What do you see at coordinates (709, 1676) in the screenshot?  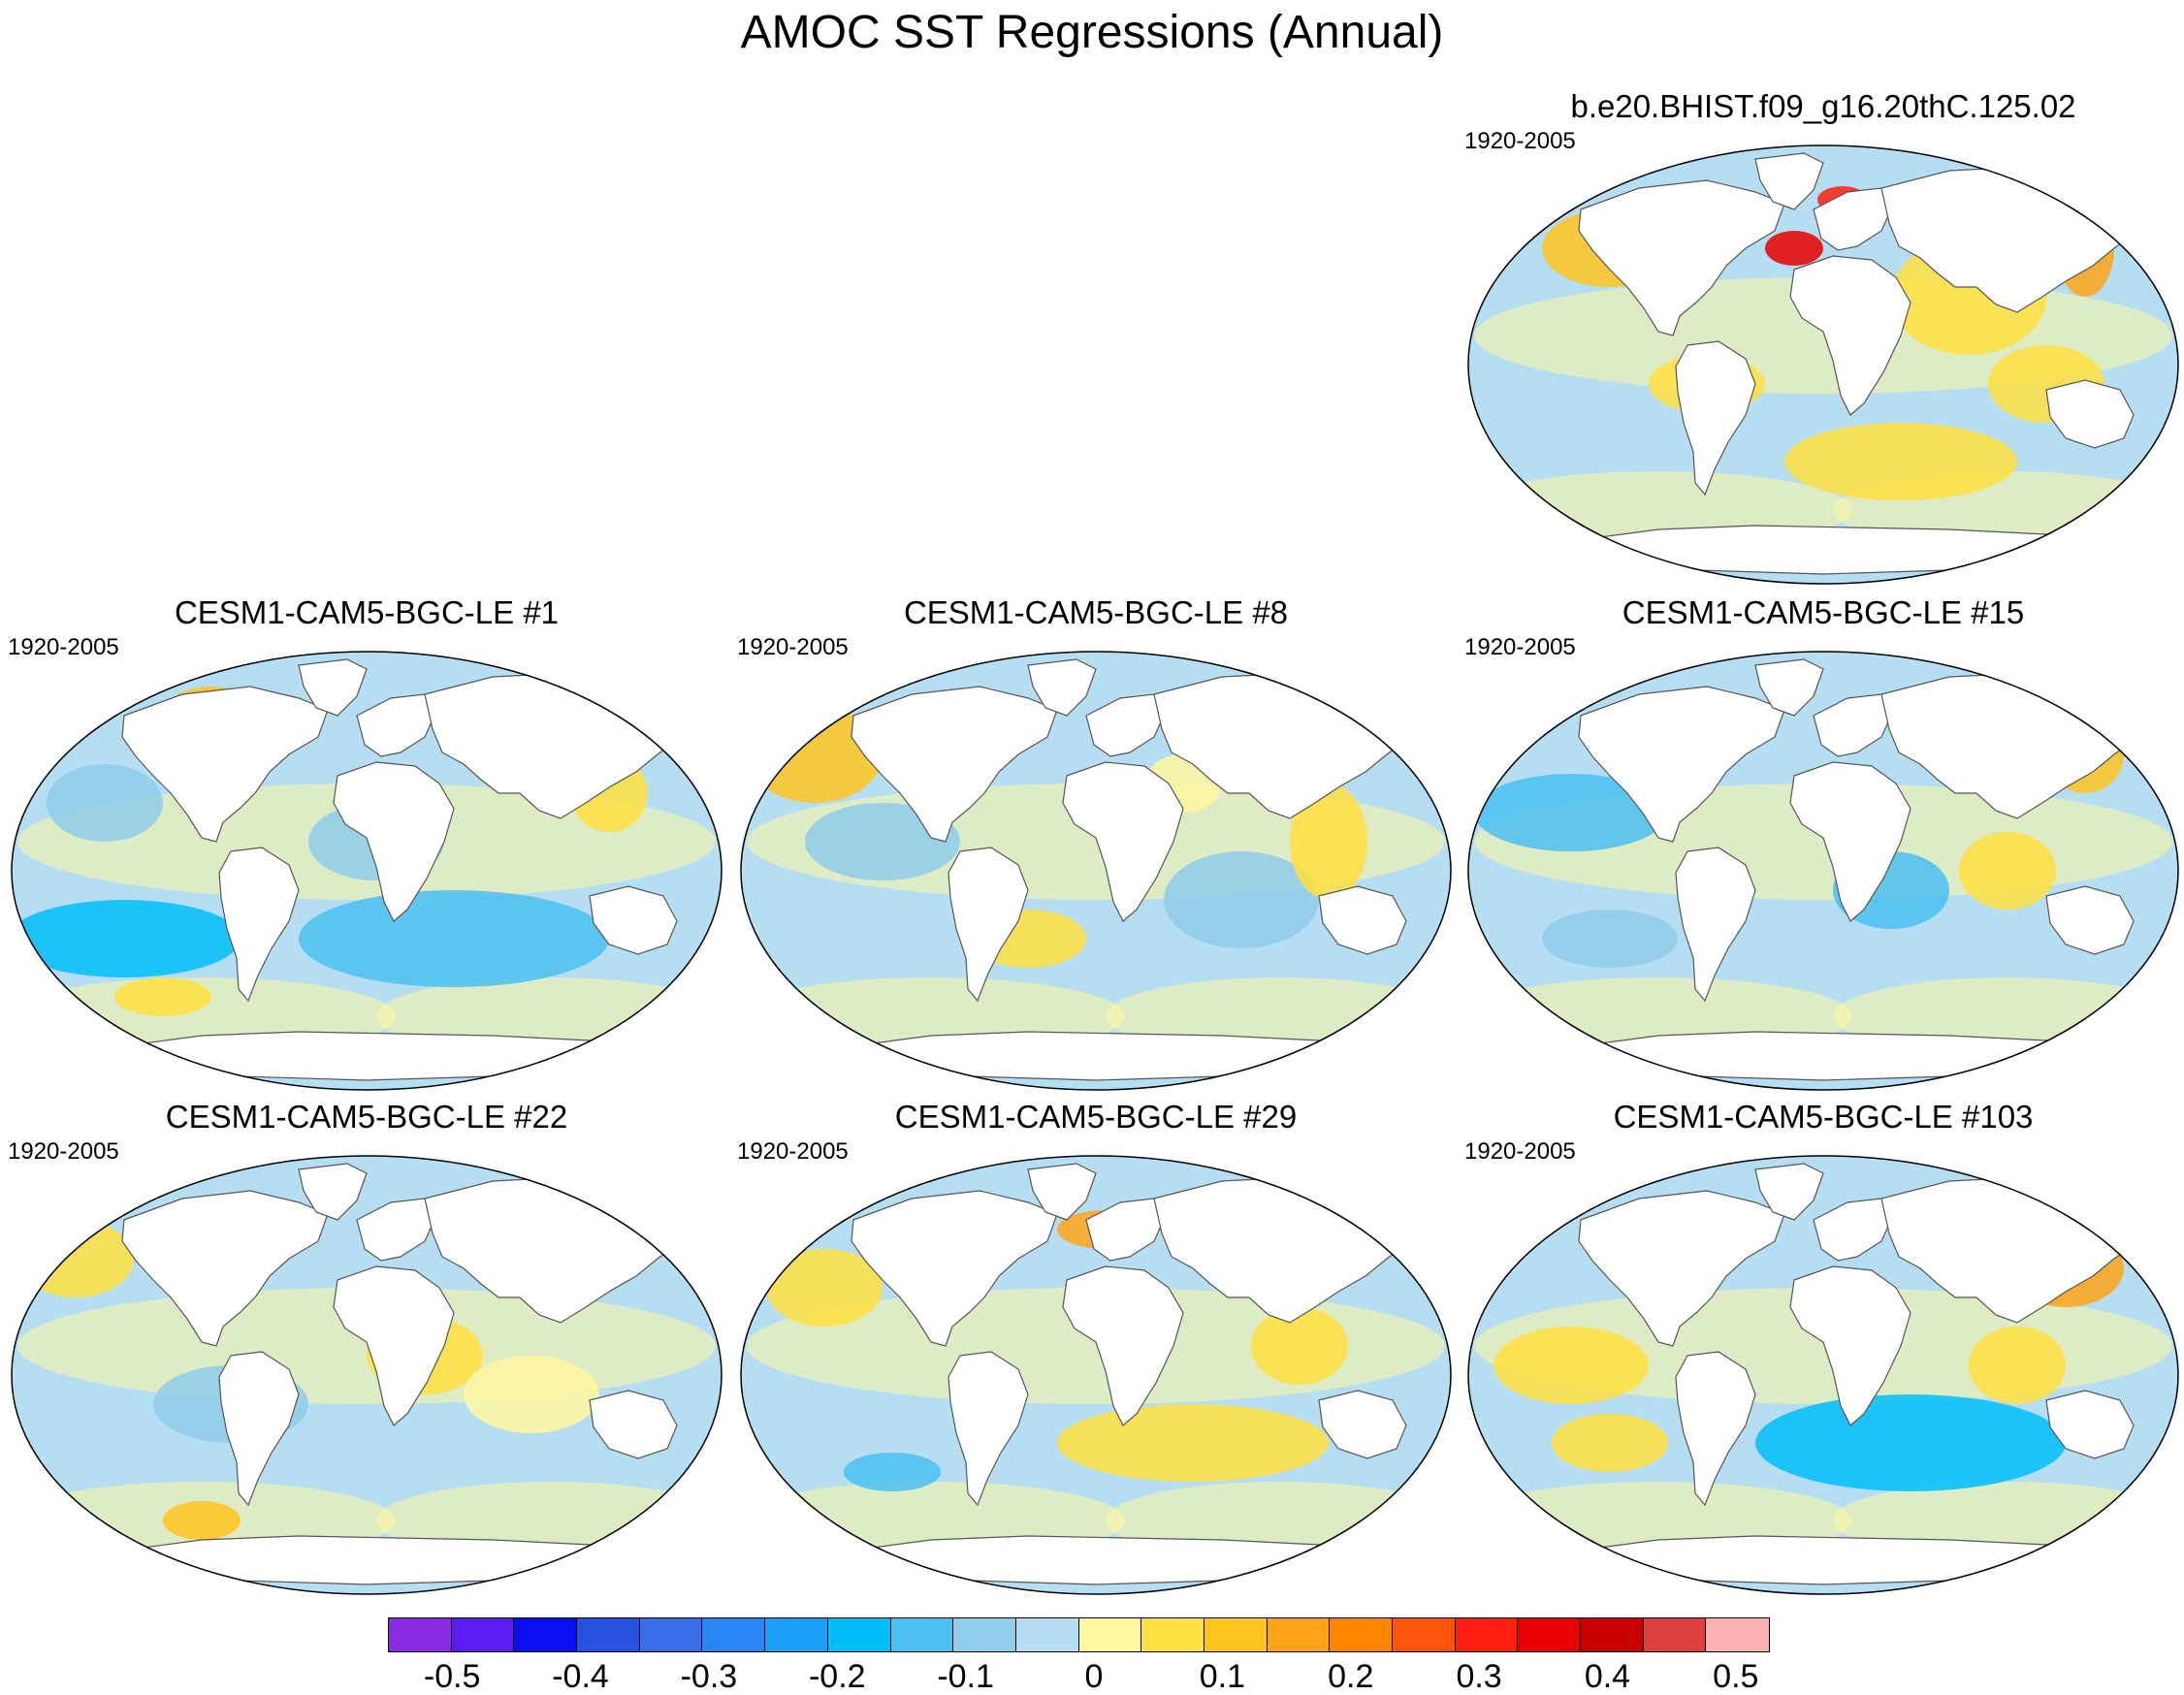 I see `colorbar-label: -0.3` at bounding box center [709, 1676].